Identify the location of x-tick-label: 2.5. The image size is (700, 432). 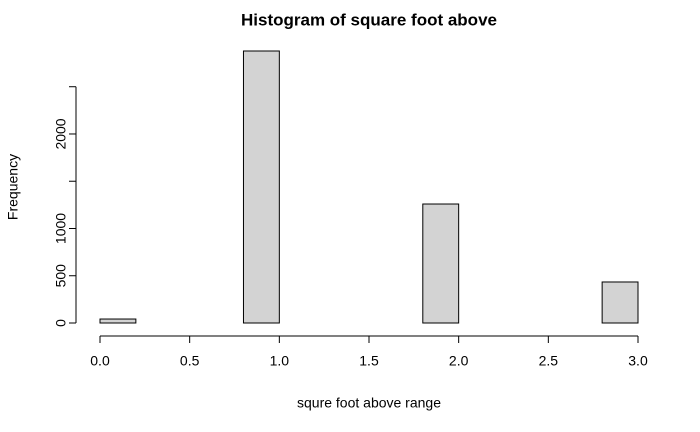
(549, 361).